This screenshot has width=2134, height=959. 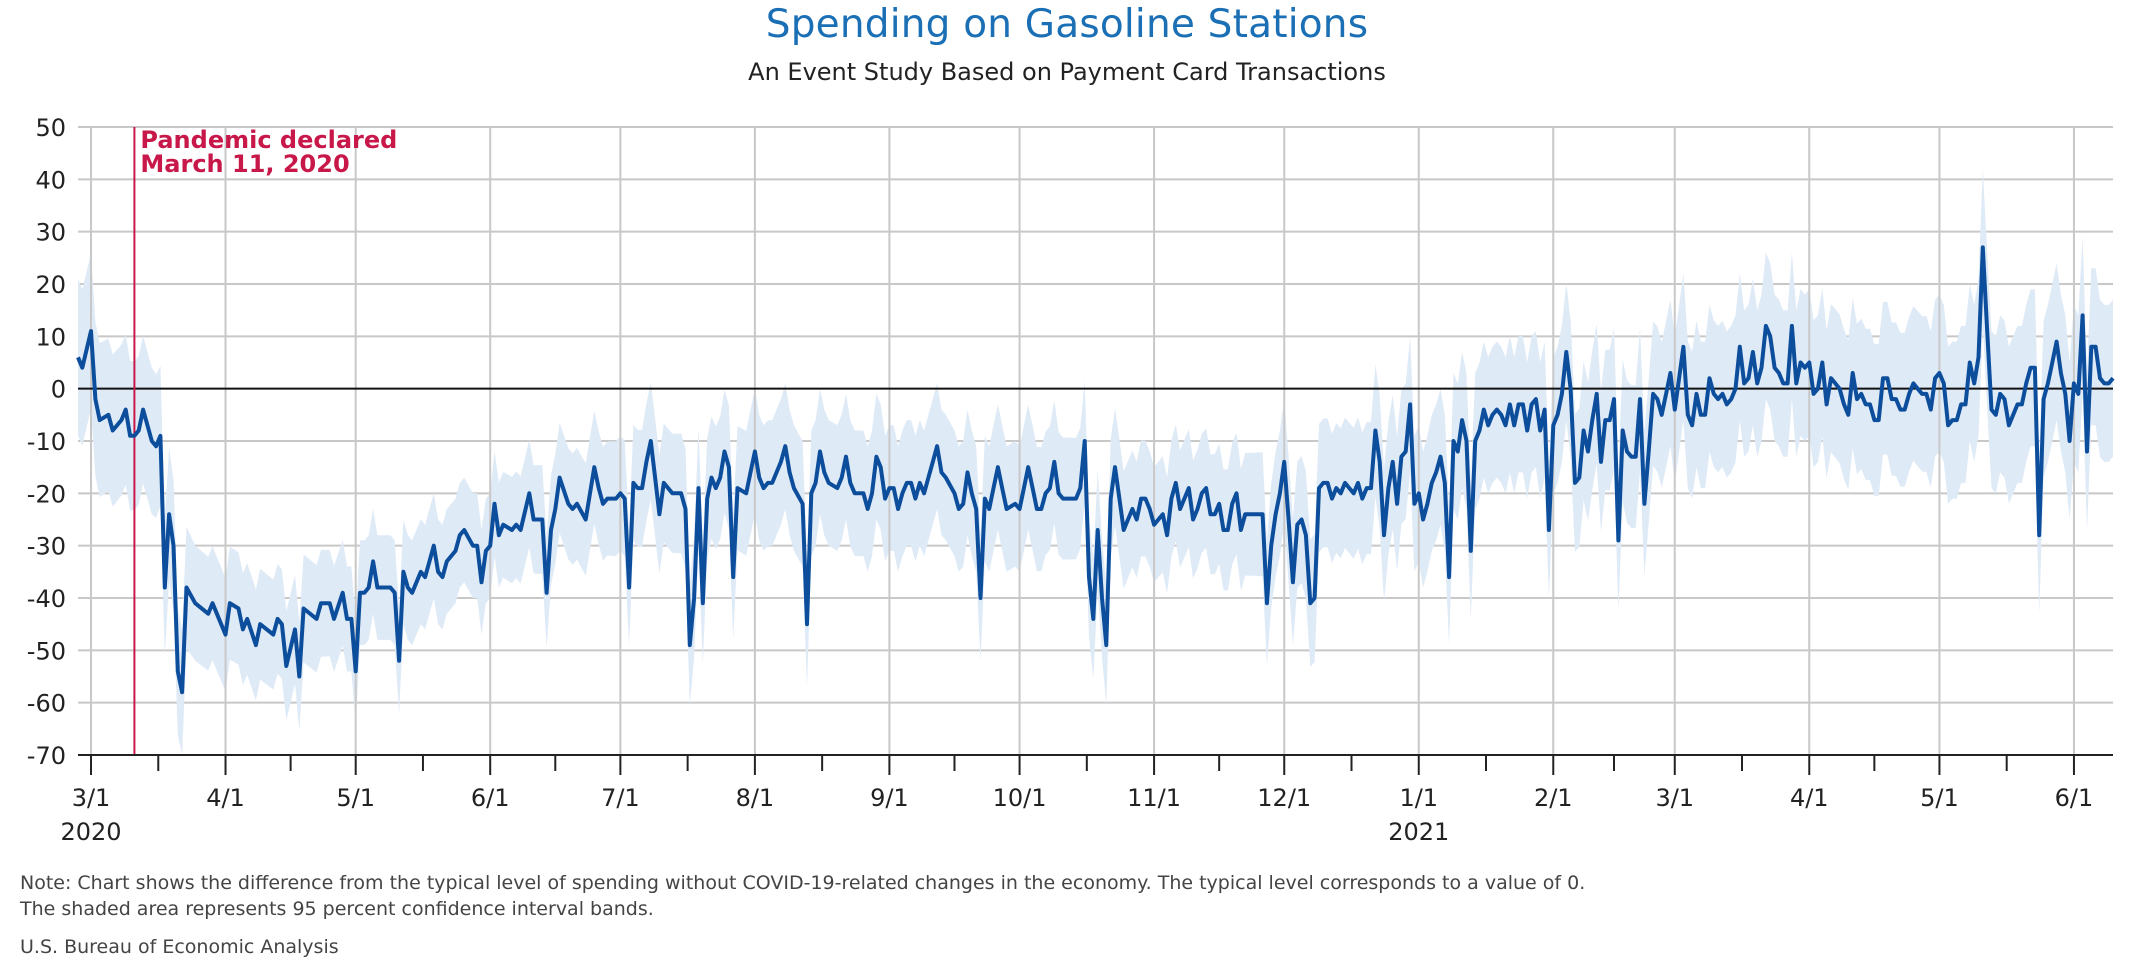 I want to click on y-tick-label: -60, so click(x=46, y=704).